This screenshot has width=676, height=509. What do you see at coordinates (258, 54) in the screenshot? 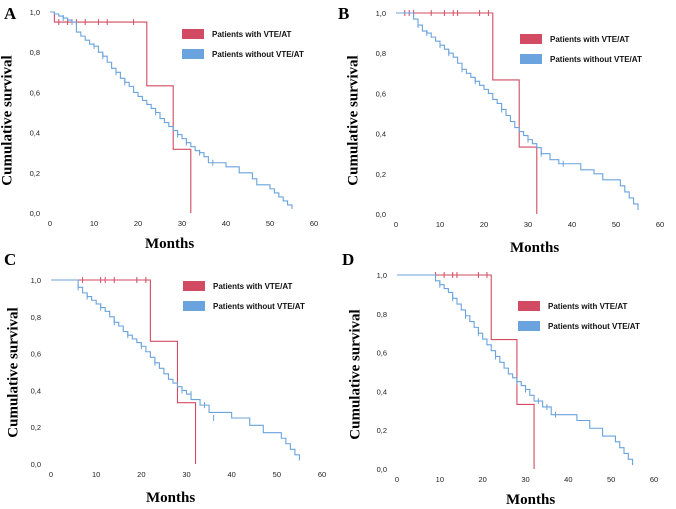
I see `legend-label-no-vte-at-a: Patients without VTE/AT` at bounding box center [258, 54].